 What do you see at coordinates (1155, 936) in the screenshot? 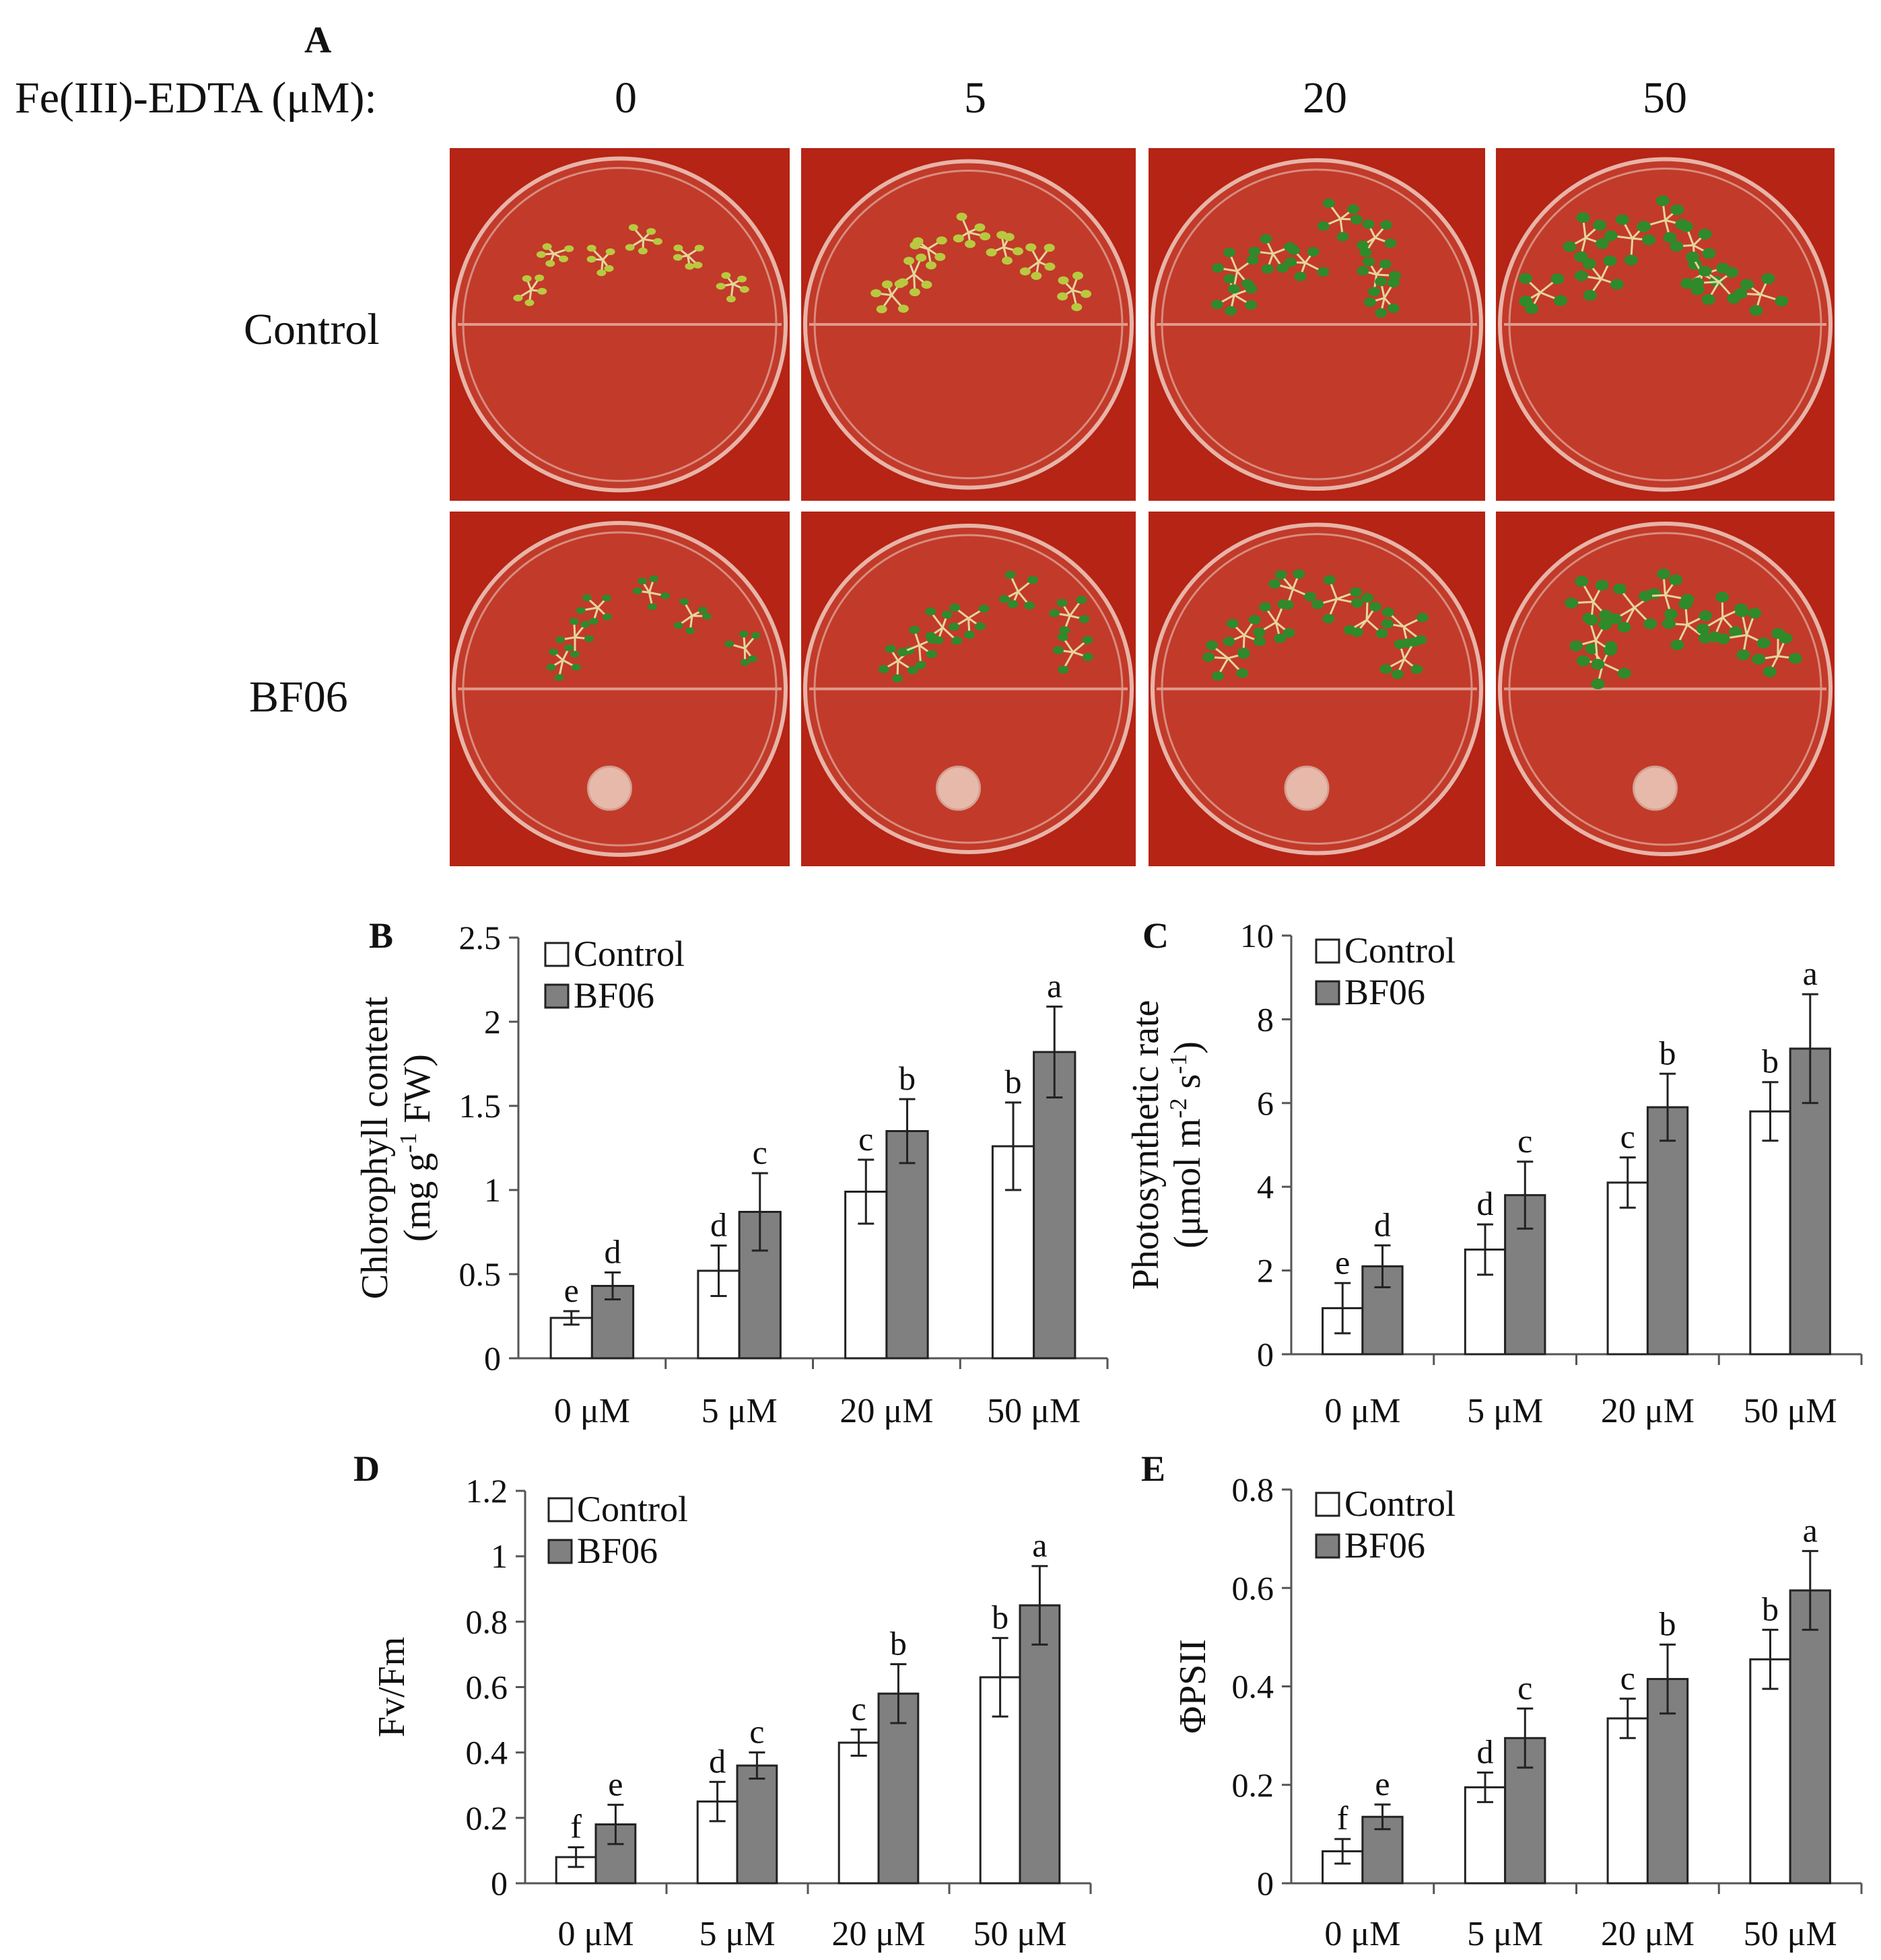
I see `panel-letter: C` at bounding box center [1155, 936].